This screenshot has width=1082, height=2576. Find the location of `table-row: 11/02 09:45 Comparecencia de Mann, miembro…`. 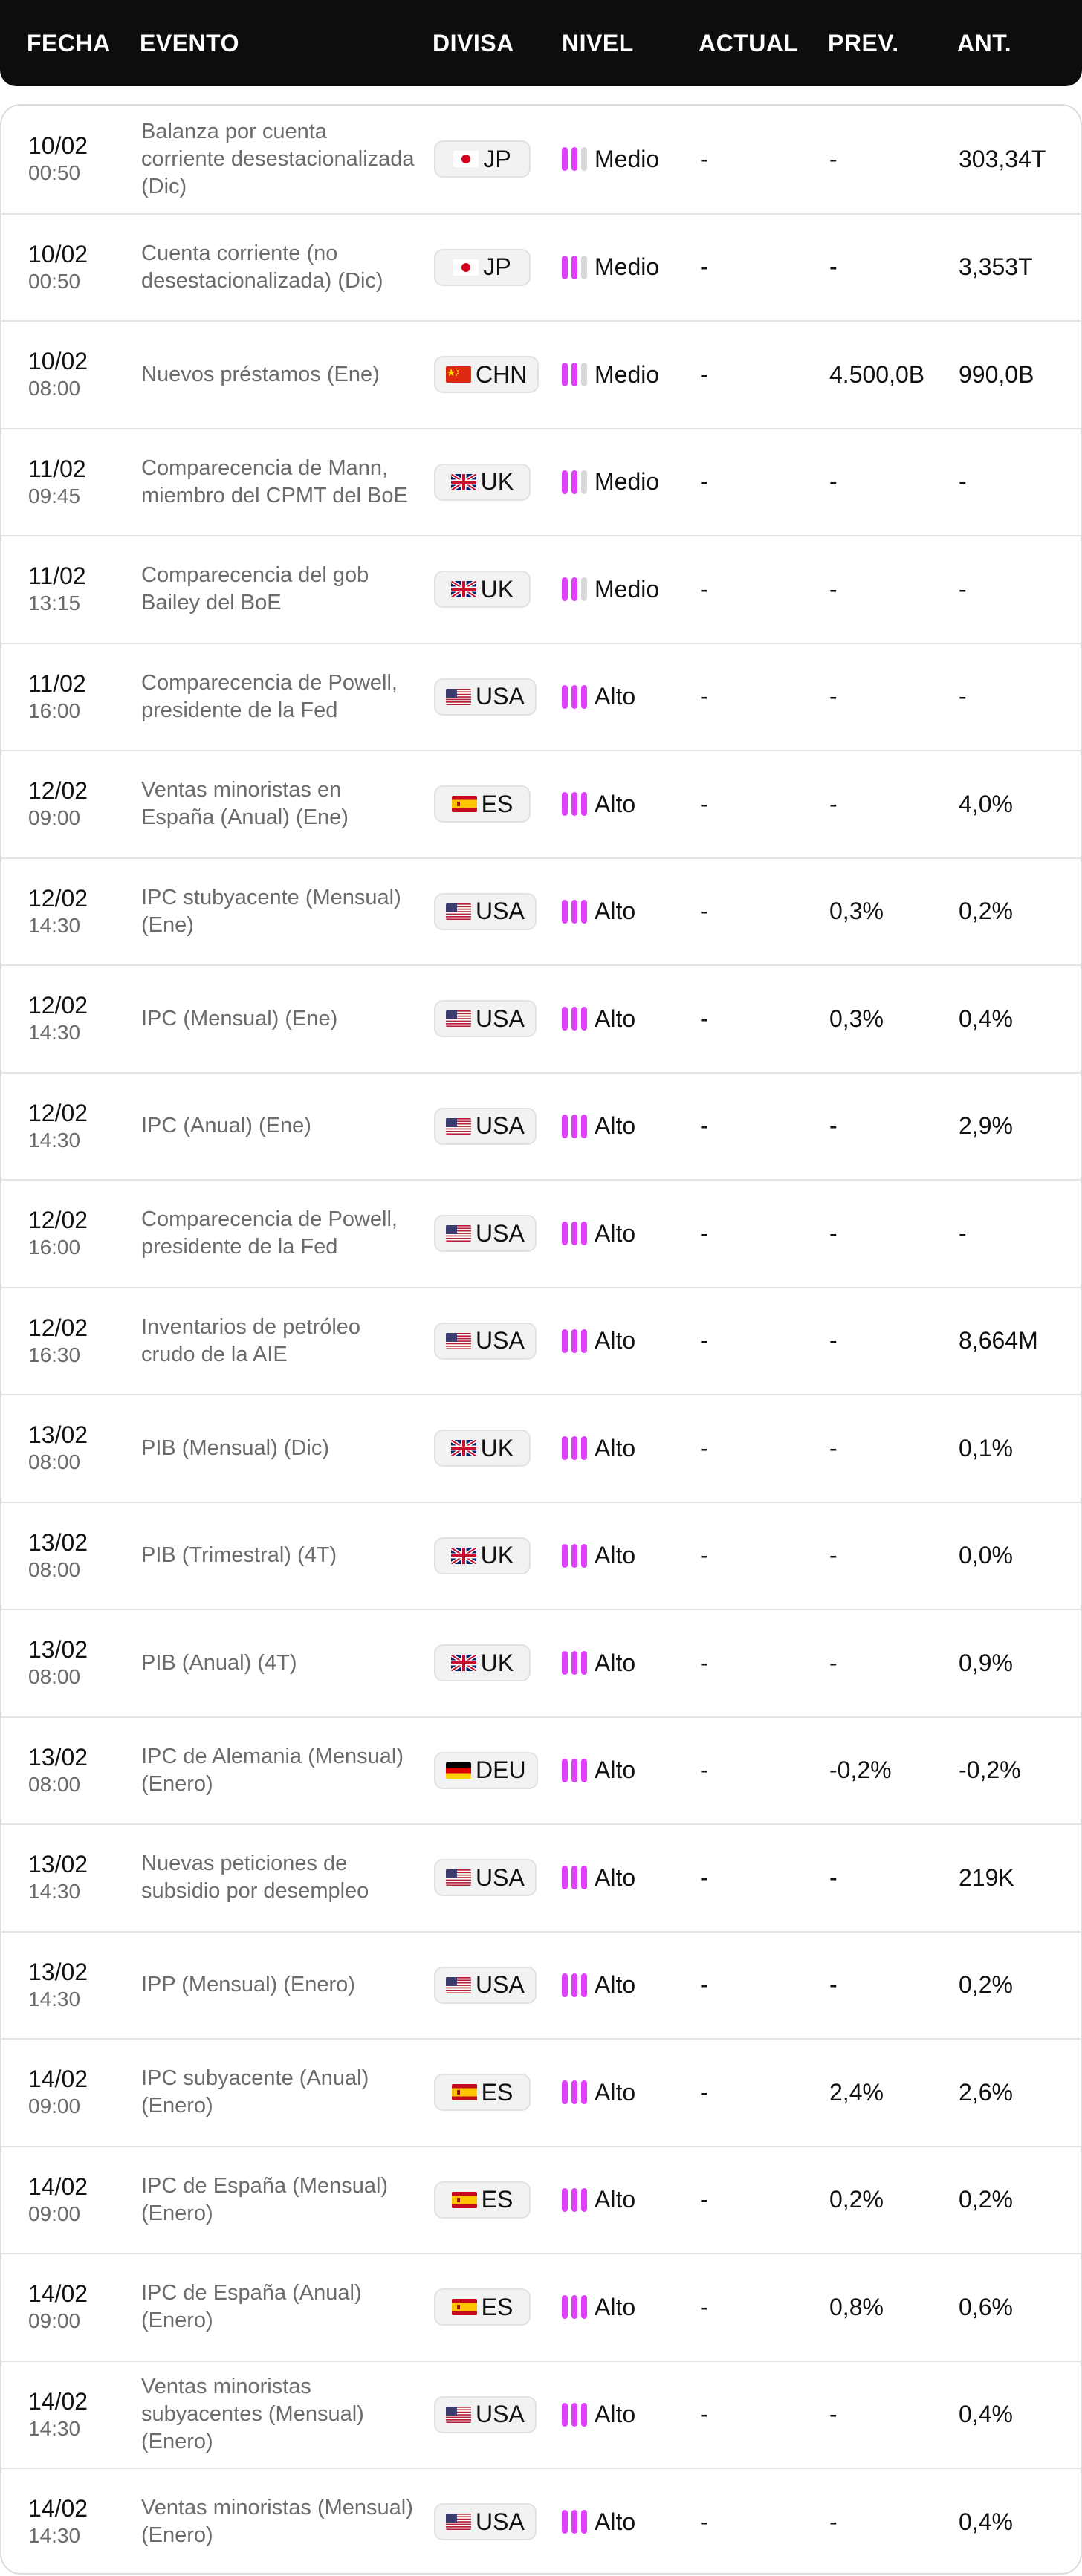

table-row: 11/02 09:45 Comparecencia de Mann, miembro… is located at coordinates (541, 481).